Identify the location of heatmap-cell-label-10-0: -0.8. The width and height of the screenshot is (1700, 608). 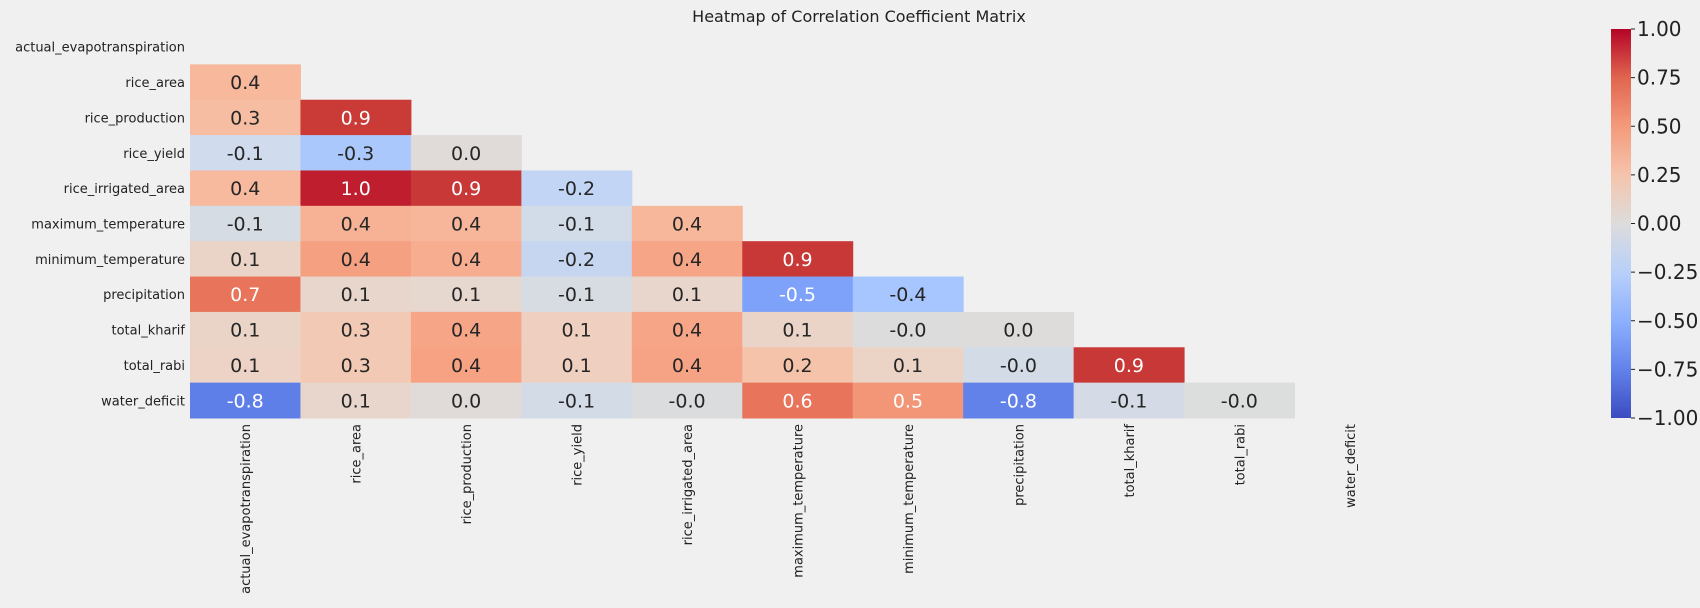
(245, 401).